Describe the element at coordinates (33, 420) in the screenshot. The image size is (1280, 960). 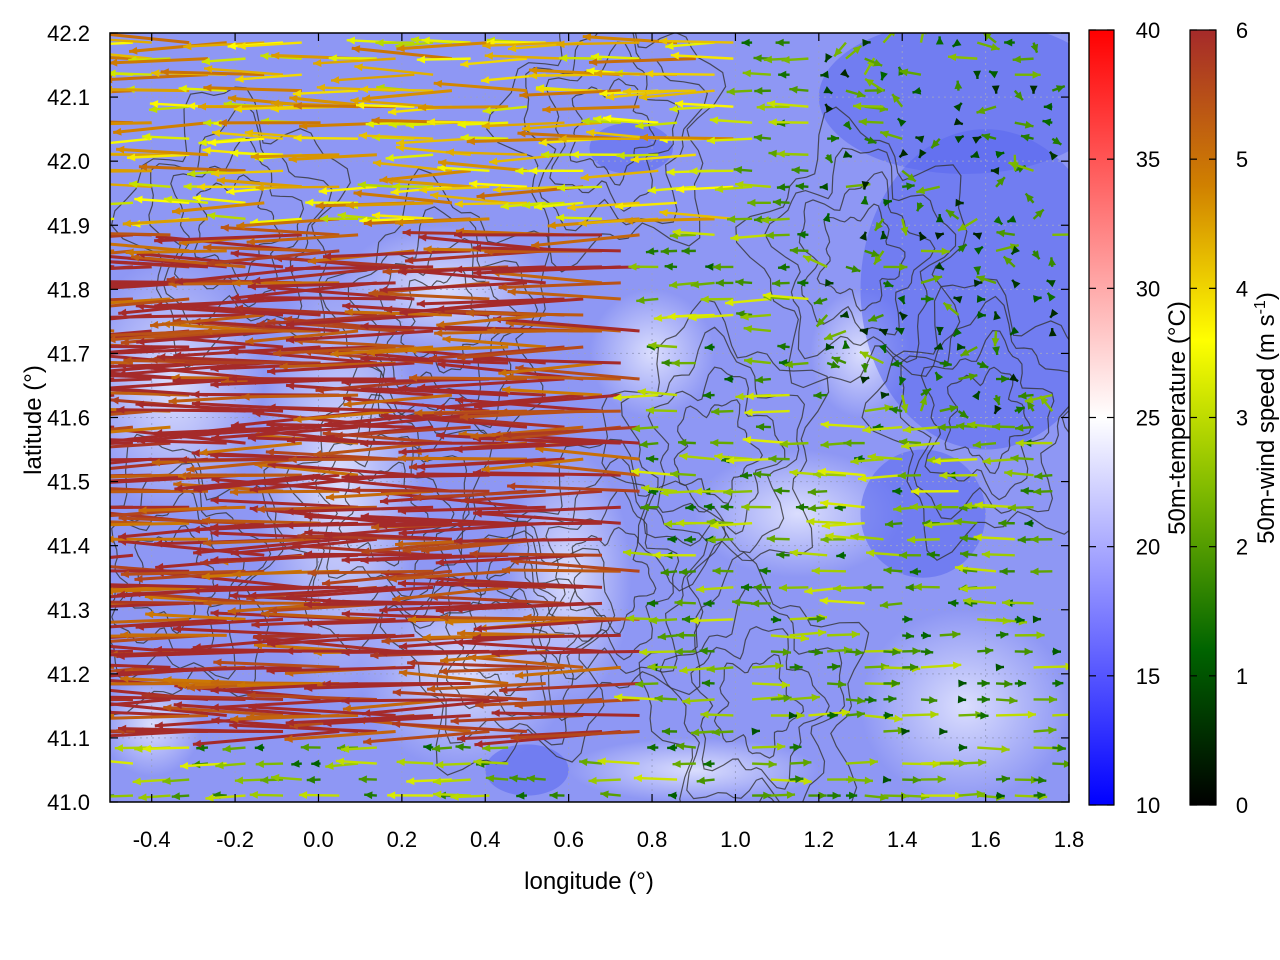
I see `y-axis-title: latitude (°)` at that location.